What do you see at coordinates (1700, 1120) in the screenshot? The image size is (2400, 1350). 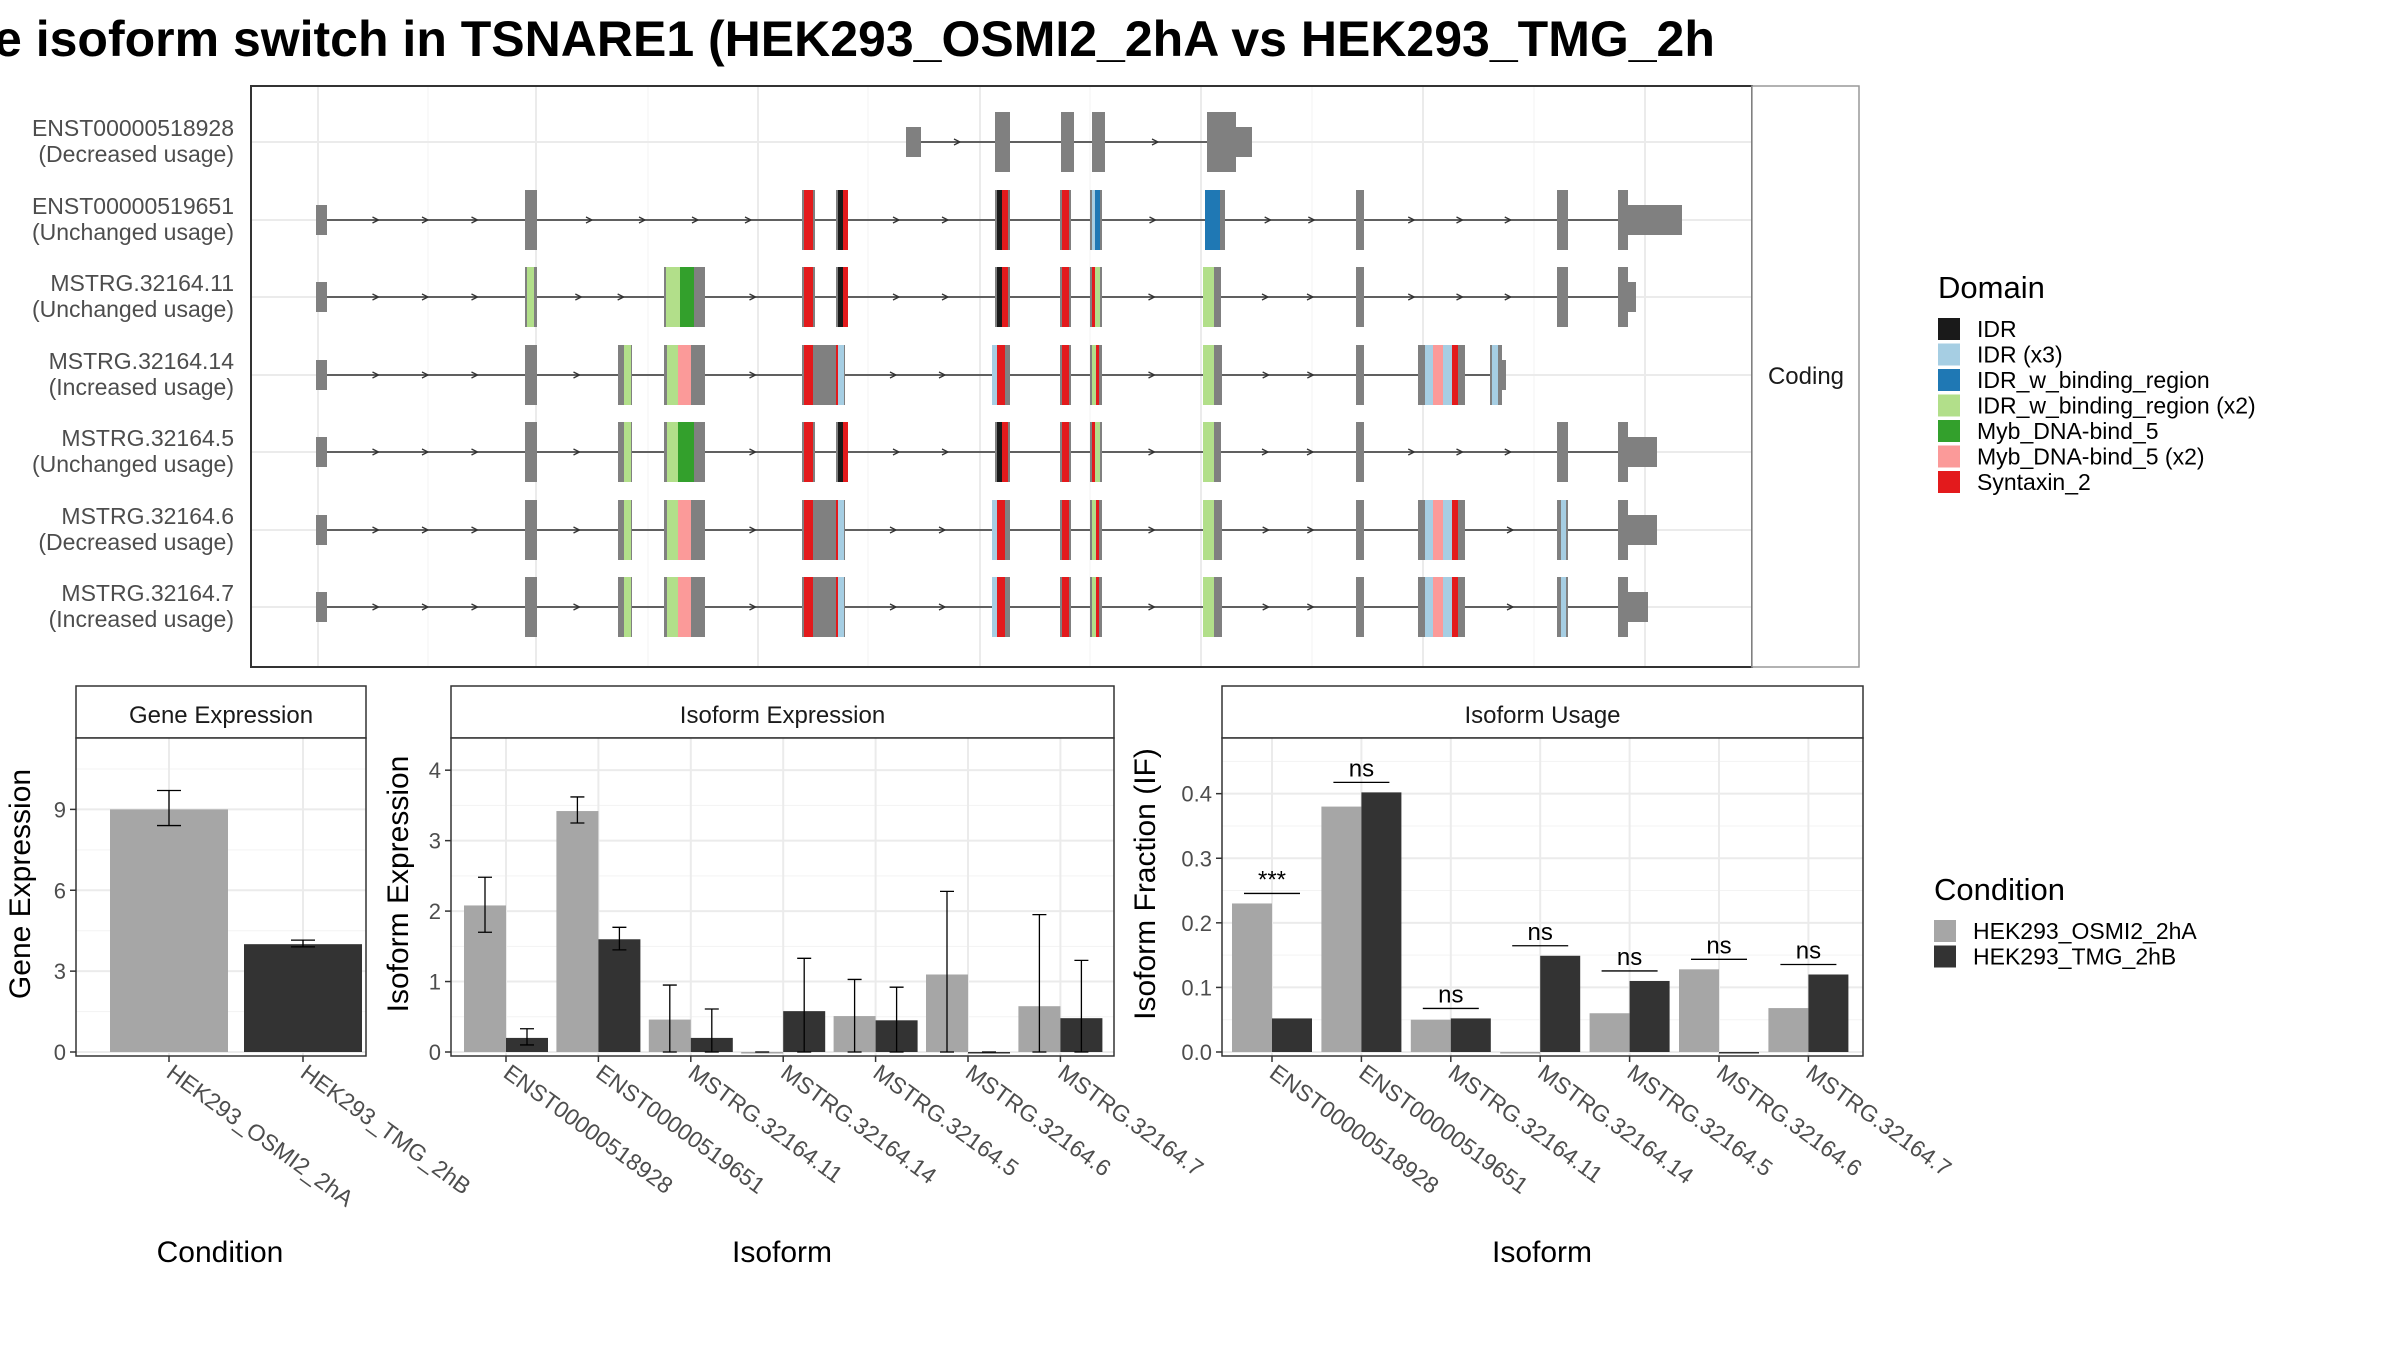 I see `x-tick-label: MSTRG.32164.5` at bounding box center [1700, 1120].